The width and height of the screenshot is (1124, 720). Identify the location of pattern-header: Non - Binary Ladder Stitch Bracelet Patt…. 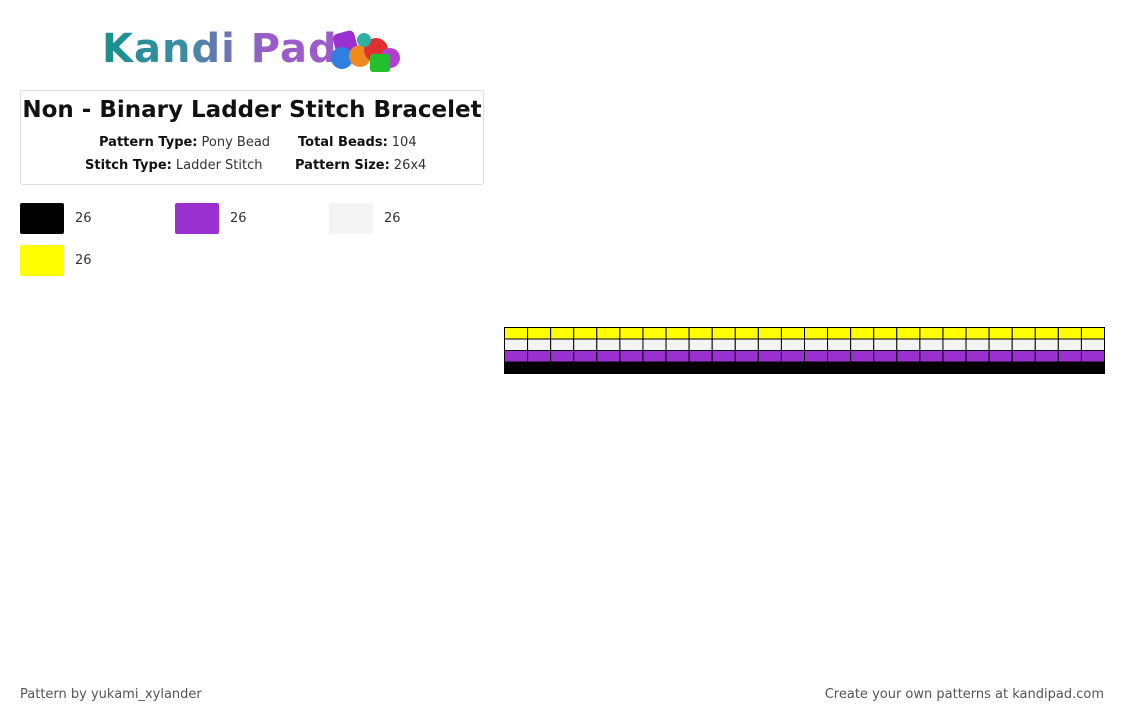
(252, 137).